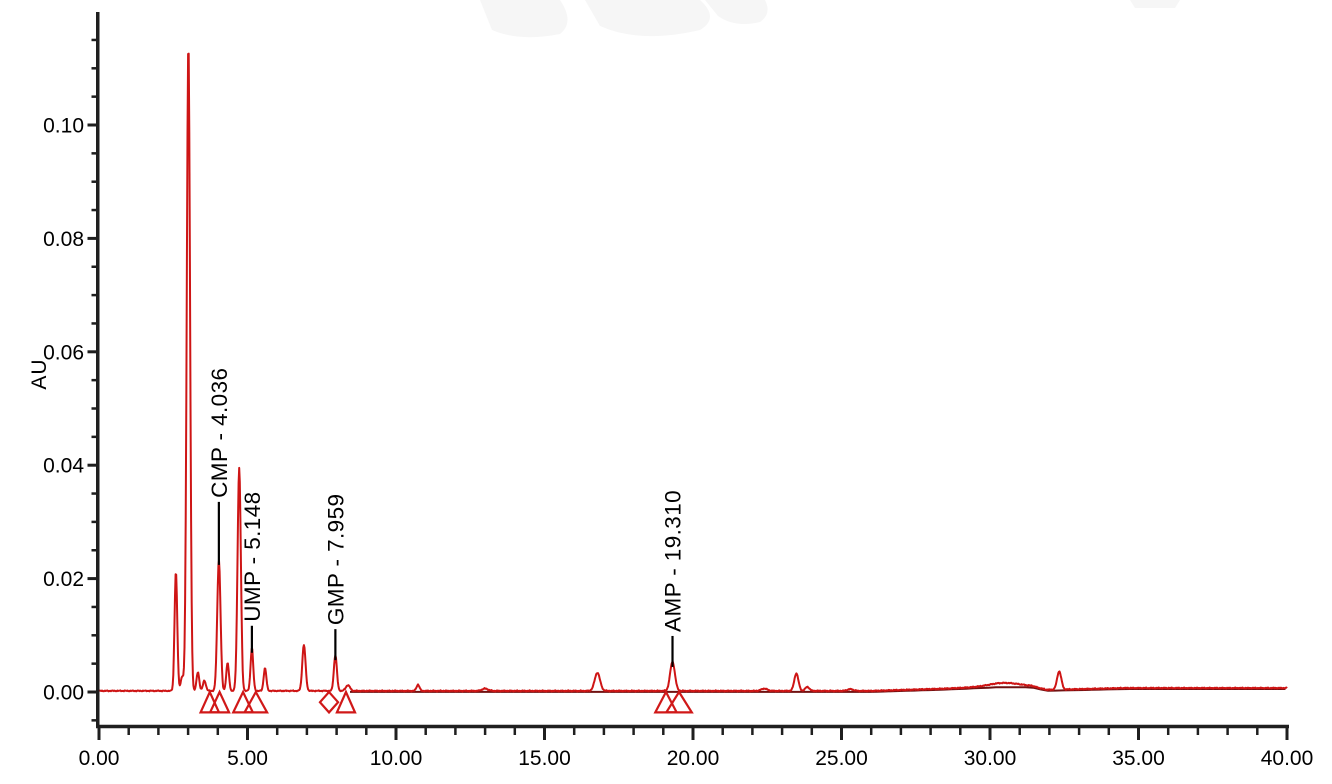 The image size is (1332, 784). I want to click on y-tick-label: 0.02, so click(63, 579).